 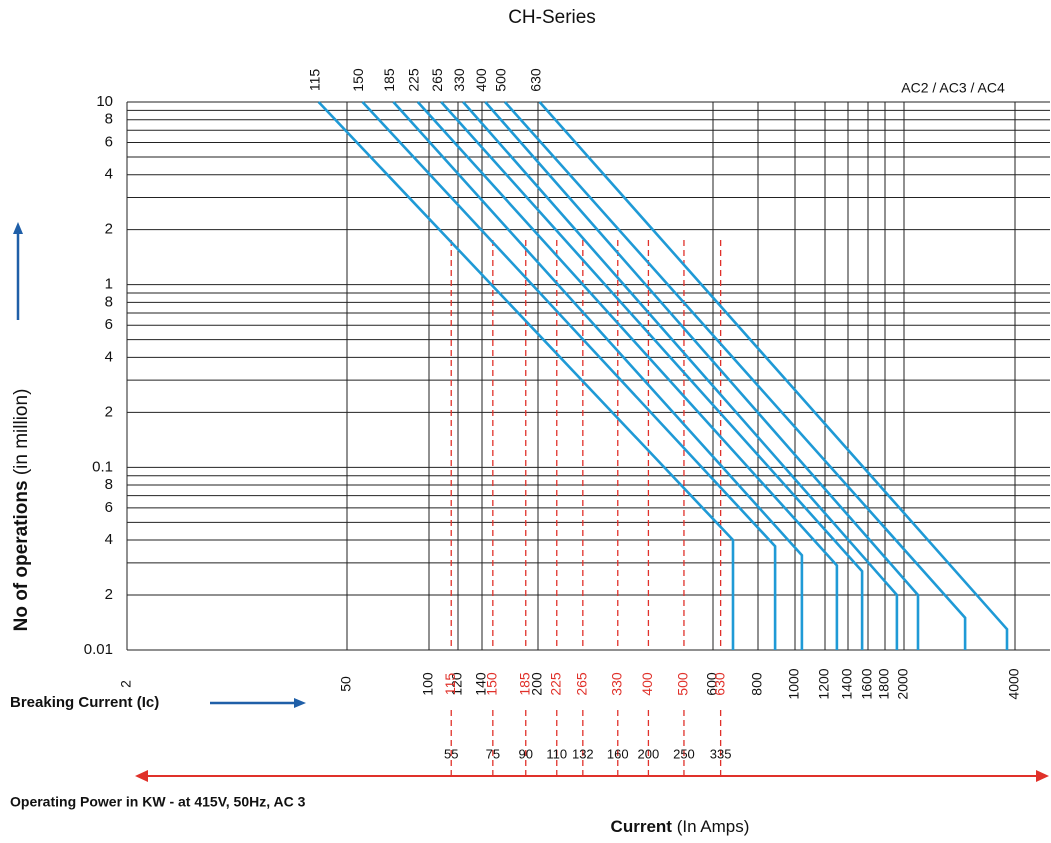 I want to click on x-tick-label: 1600, so click(x=867, y=683).